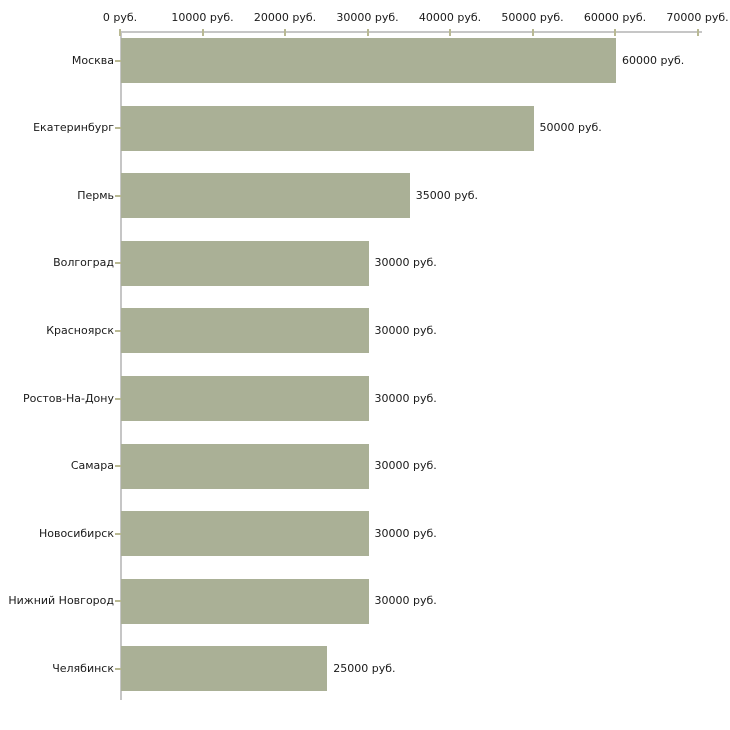  I want to click on value-label: 60000 руб., so click(653, 60).